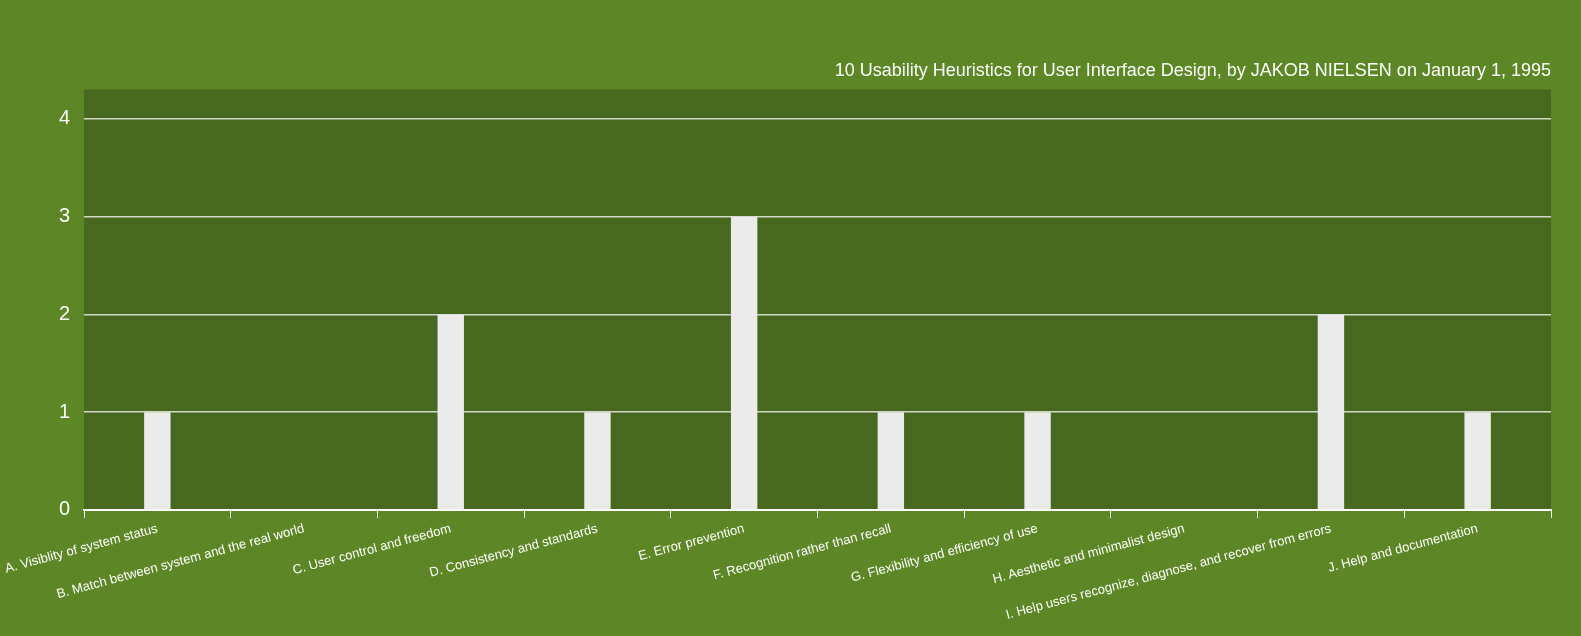 The width and height of the screenshot is (1581, 636). I want to click on y-tick-label: 2, so click(64, 312).